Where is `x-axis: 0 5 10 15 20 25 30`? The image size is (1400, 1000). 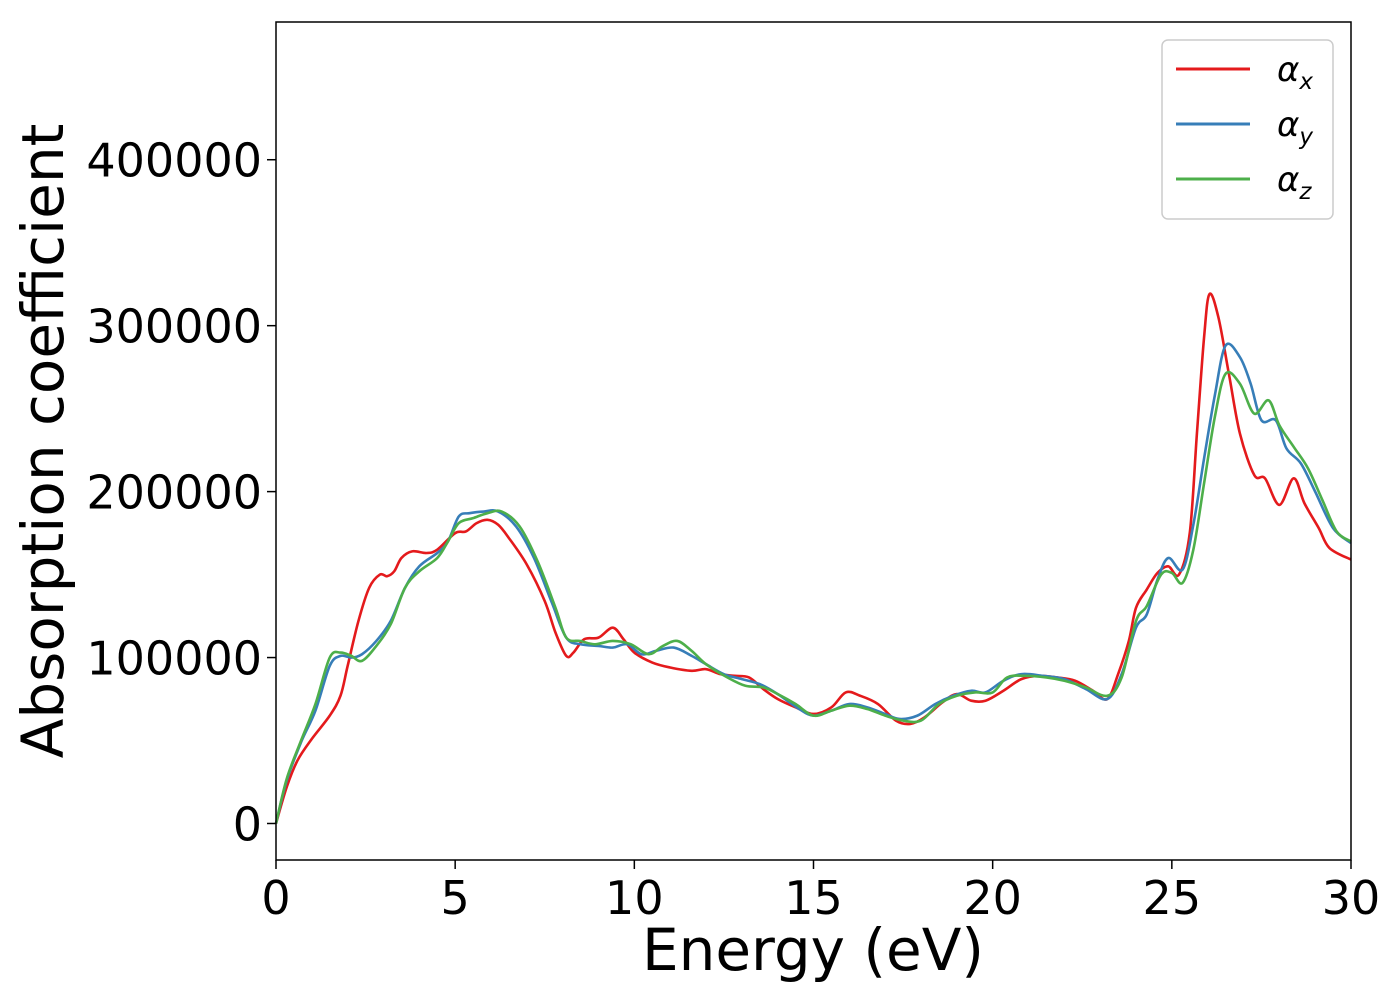 x-axis: 0 5 10 15 20 25 30 is located at coordinates (820, 892).